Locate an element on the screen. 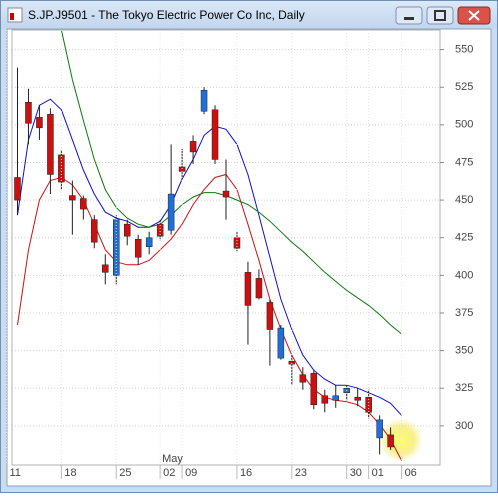 The image size is (498, 498). highlight-glow is located at coordinates (401, 440).